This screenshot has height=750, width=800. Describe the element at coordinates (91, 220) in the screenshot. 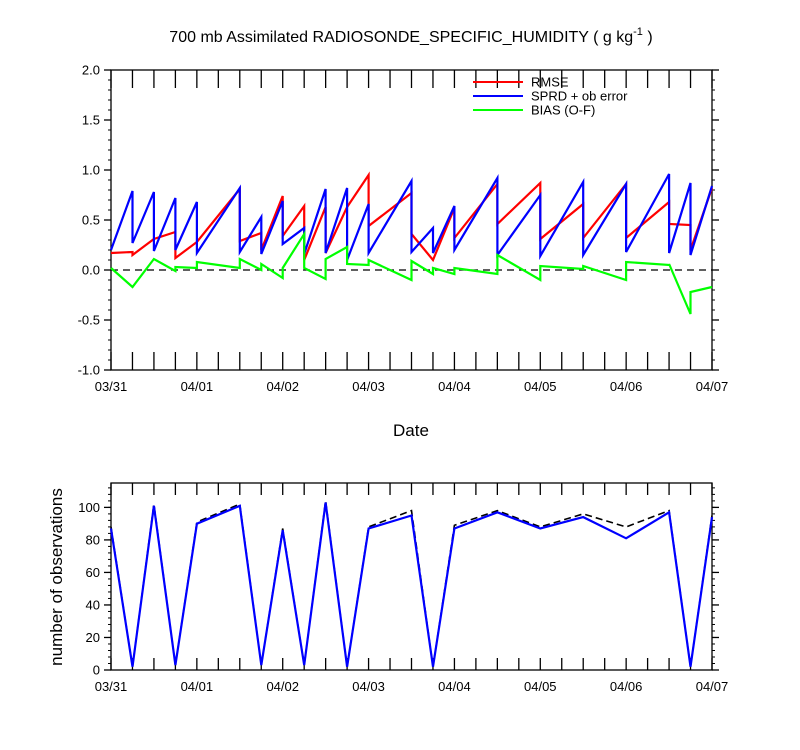

I see `y-tick-label-0-5: 0.5` at that location.